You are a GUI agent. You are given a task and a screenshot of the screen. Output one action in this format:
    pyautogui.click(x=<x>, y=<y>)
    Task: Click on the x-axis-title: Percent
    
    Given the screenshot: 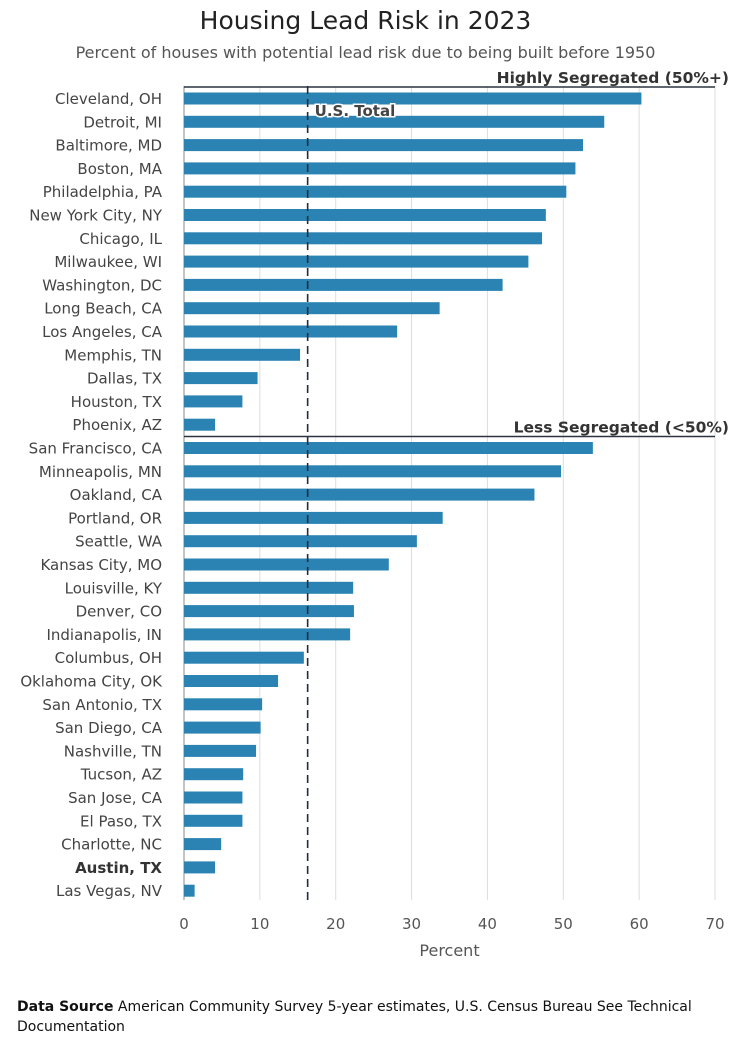 What is the action you would take?
    pyautogui.click(x=449, y=950)
    